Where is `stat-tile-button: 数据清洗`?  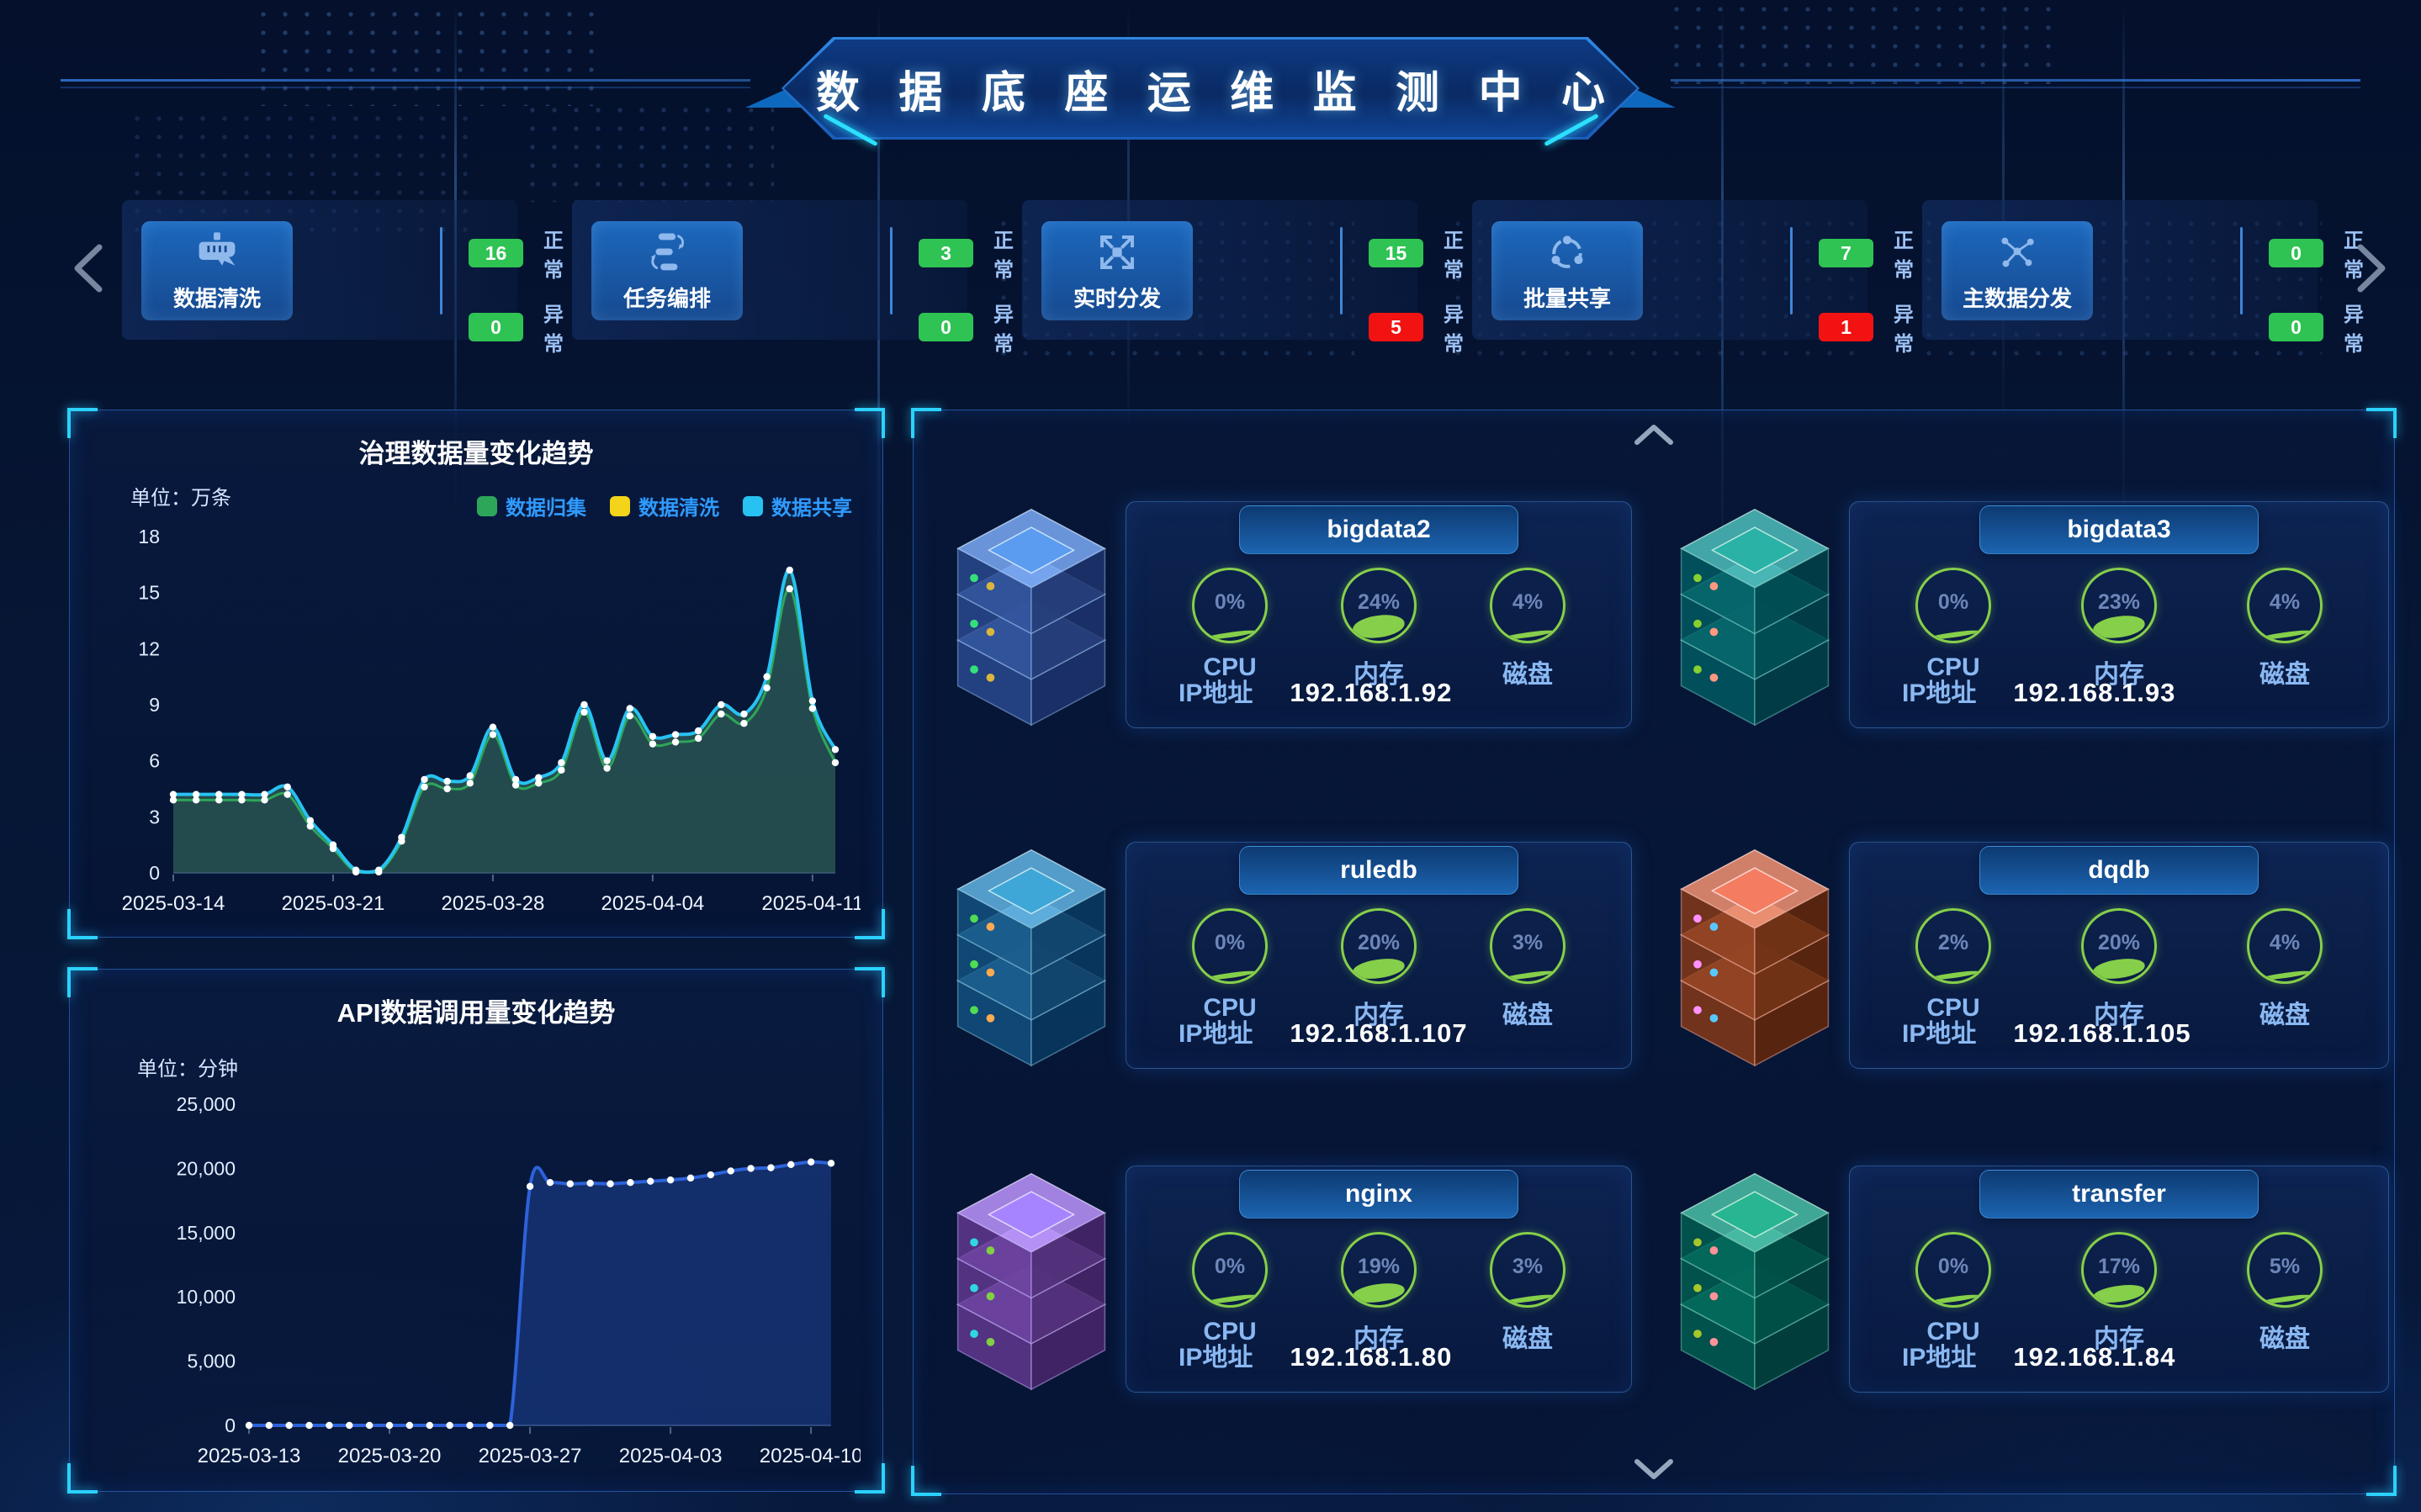
stat-tile-button: 数据清洗 is located at coordinates (217, 270).